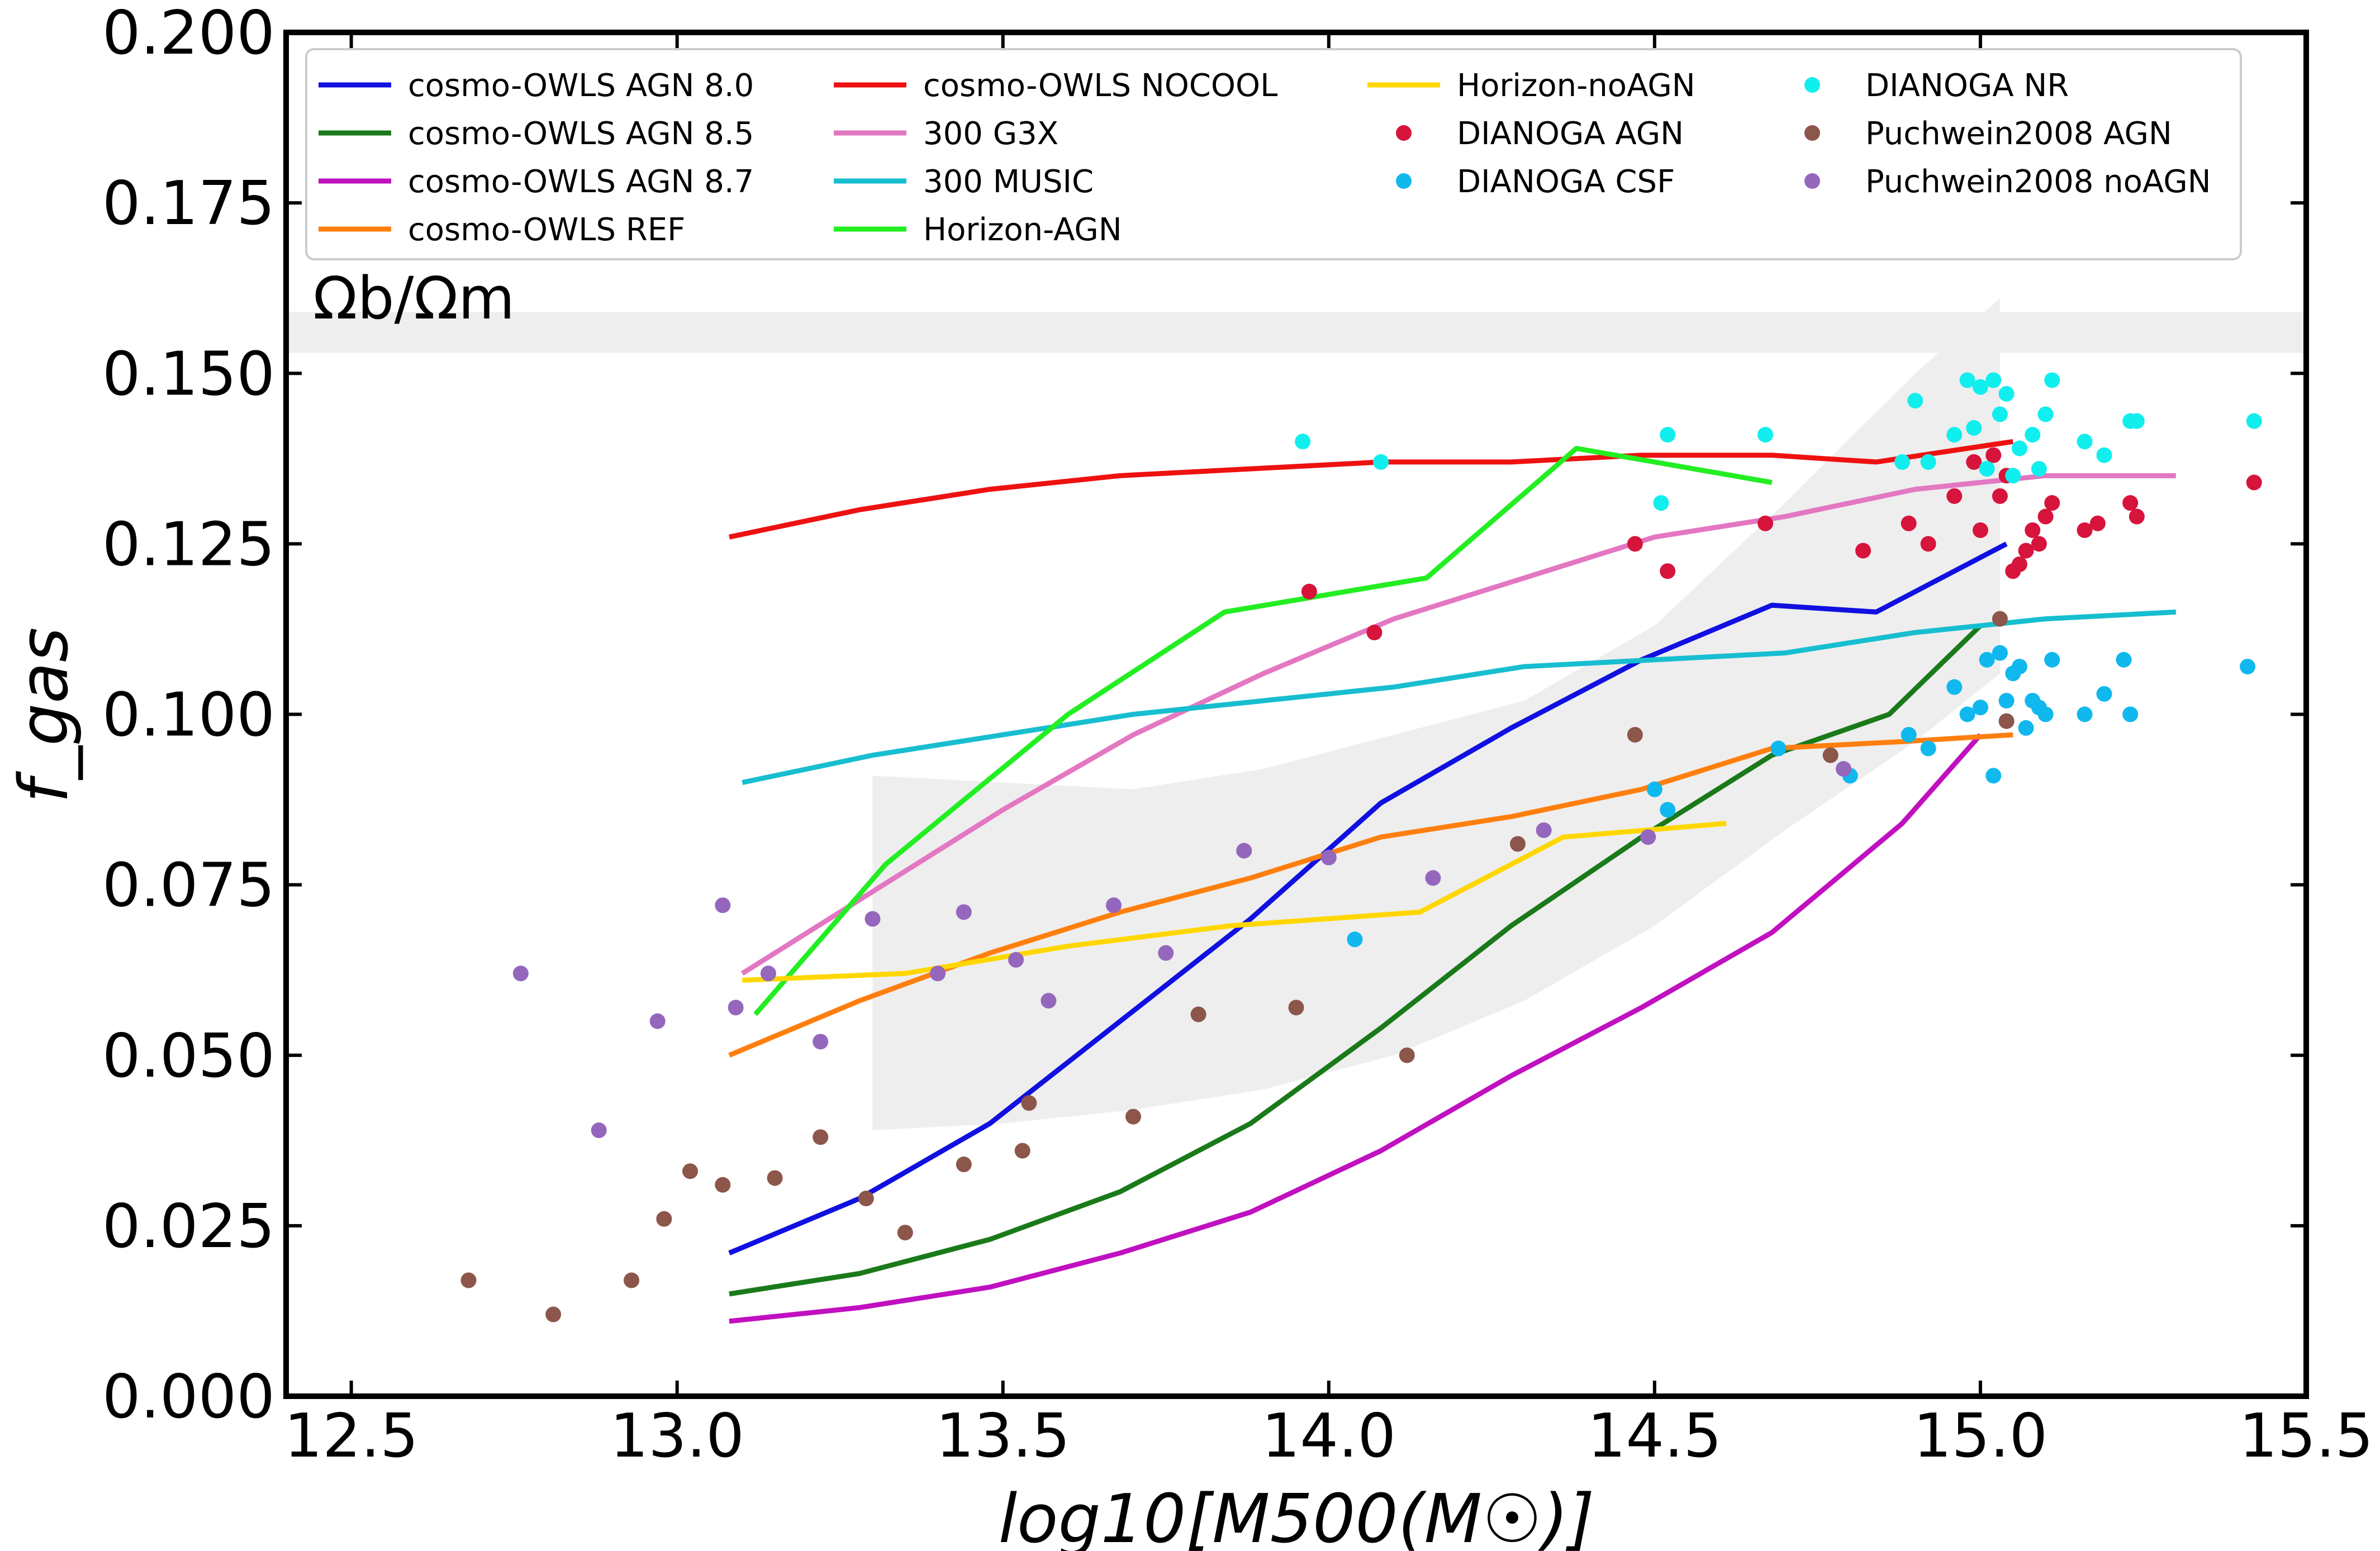  Describe the element at coordinates (1329, 1436) in the screenshot. I see `x-tick-label: 14.0` at that location.